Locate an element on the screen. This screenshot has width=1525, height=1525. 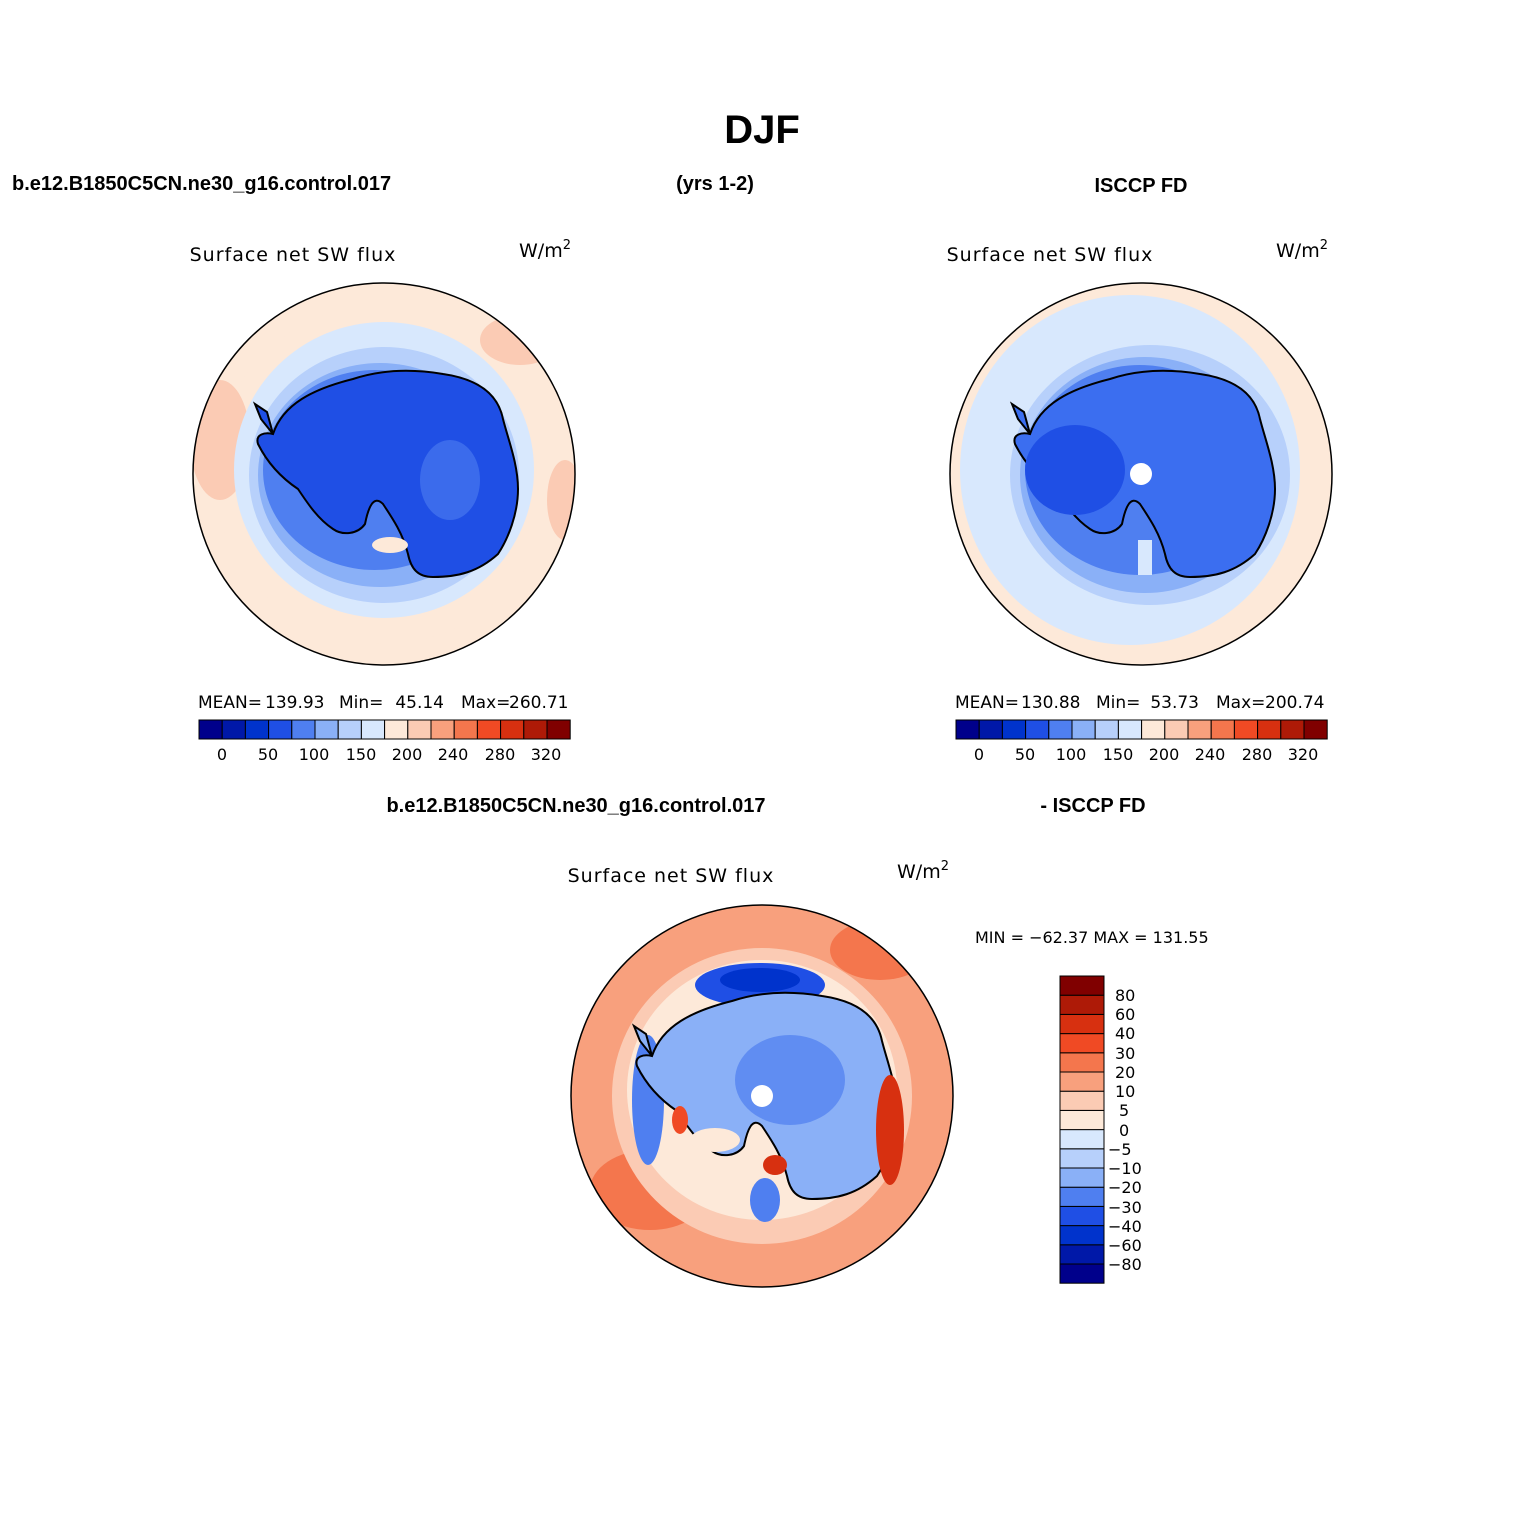
diff-cb-label: −10 is located at coordinates (1125, 1168).